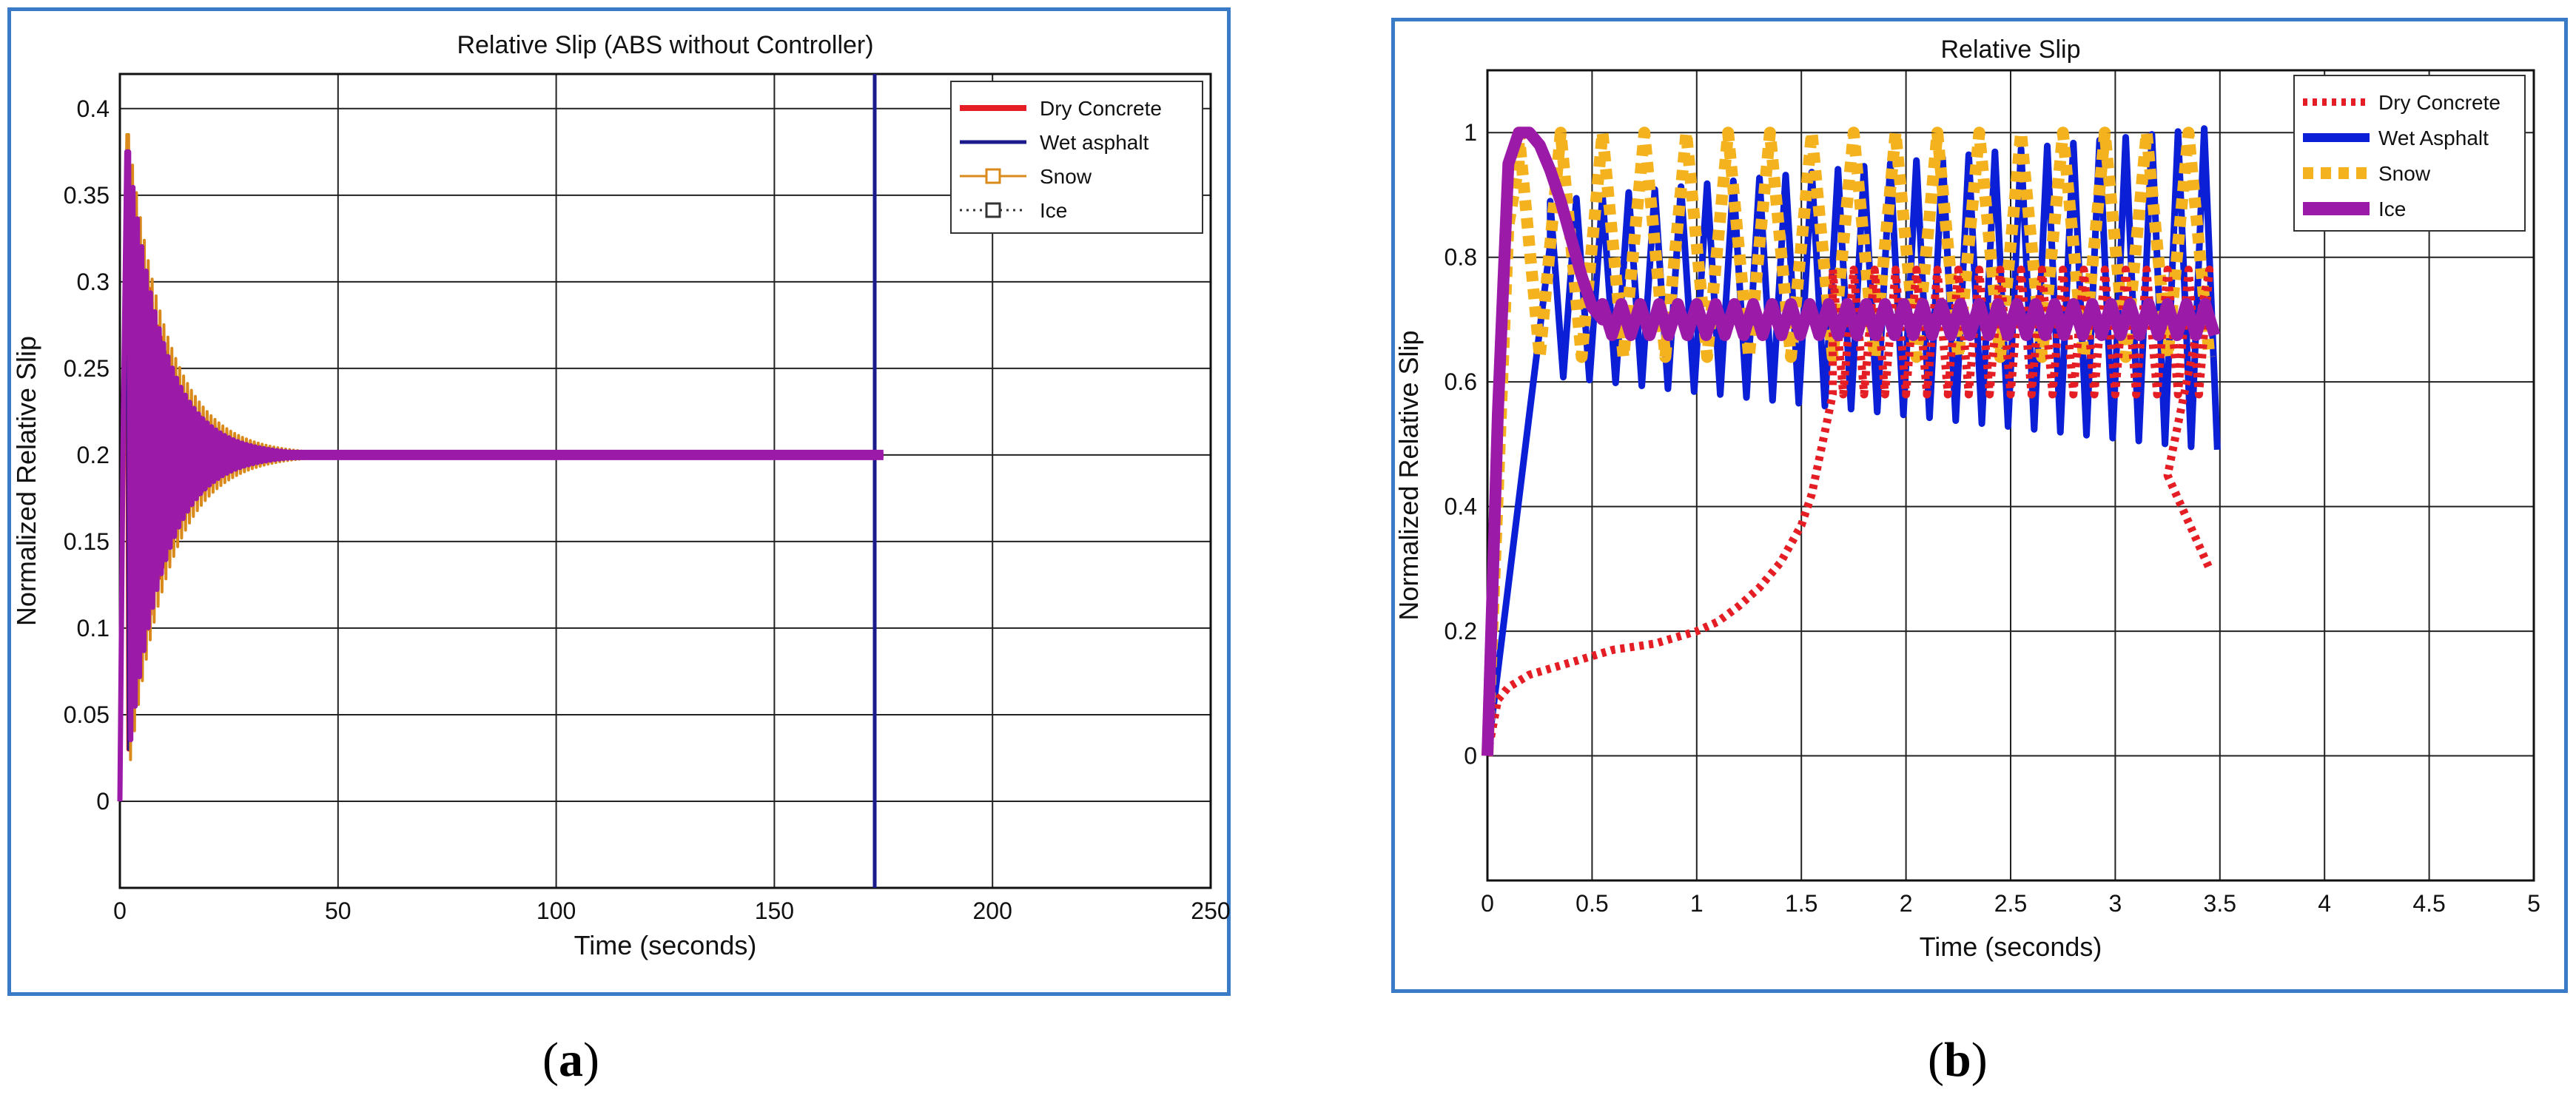 The image size is (2576, 1098). I want to click on y-tick-label-a: 0.15, so click(87, 541).